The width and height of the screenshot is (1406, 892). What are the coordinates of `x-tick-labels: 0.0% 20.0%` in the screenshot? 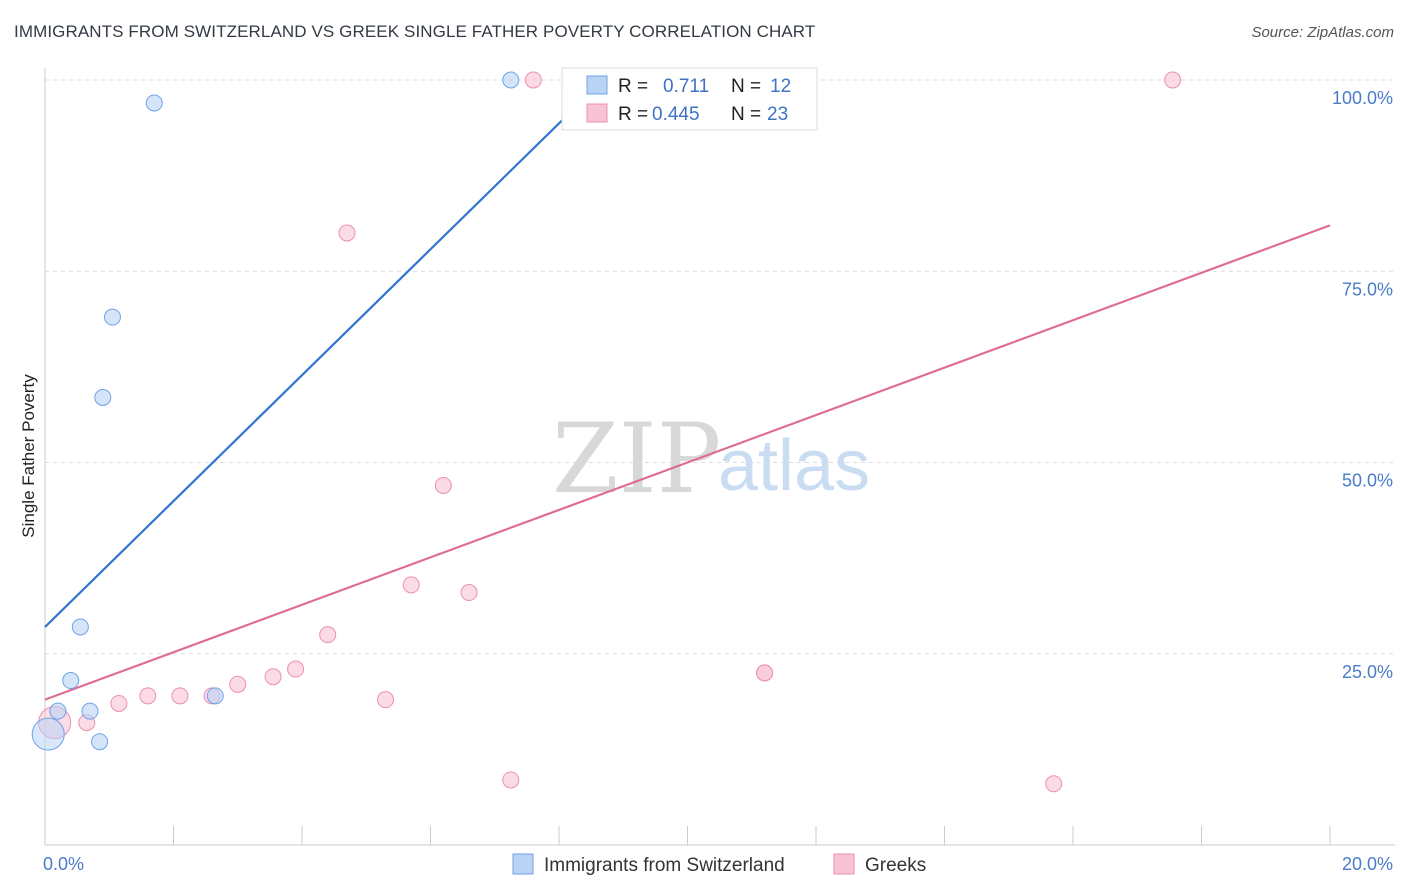 It's located at (718, 864).